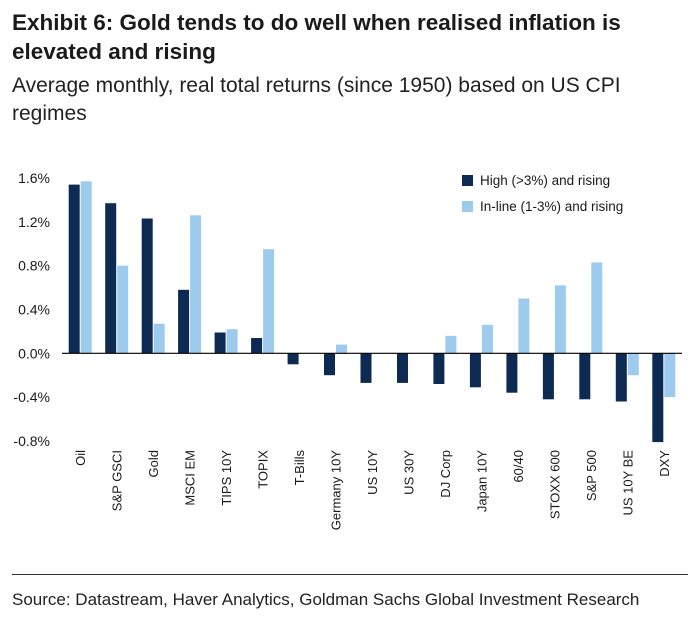  What do you see at coordinates (34, 310) in the screenshot?
I see `y-tick-label: 0.4%` at bounding box center [34, 310].